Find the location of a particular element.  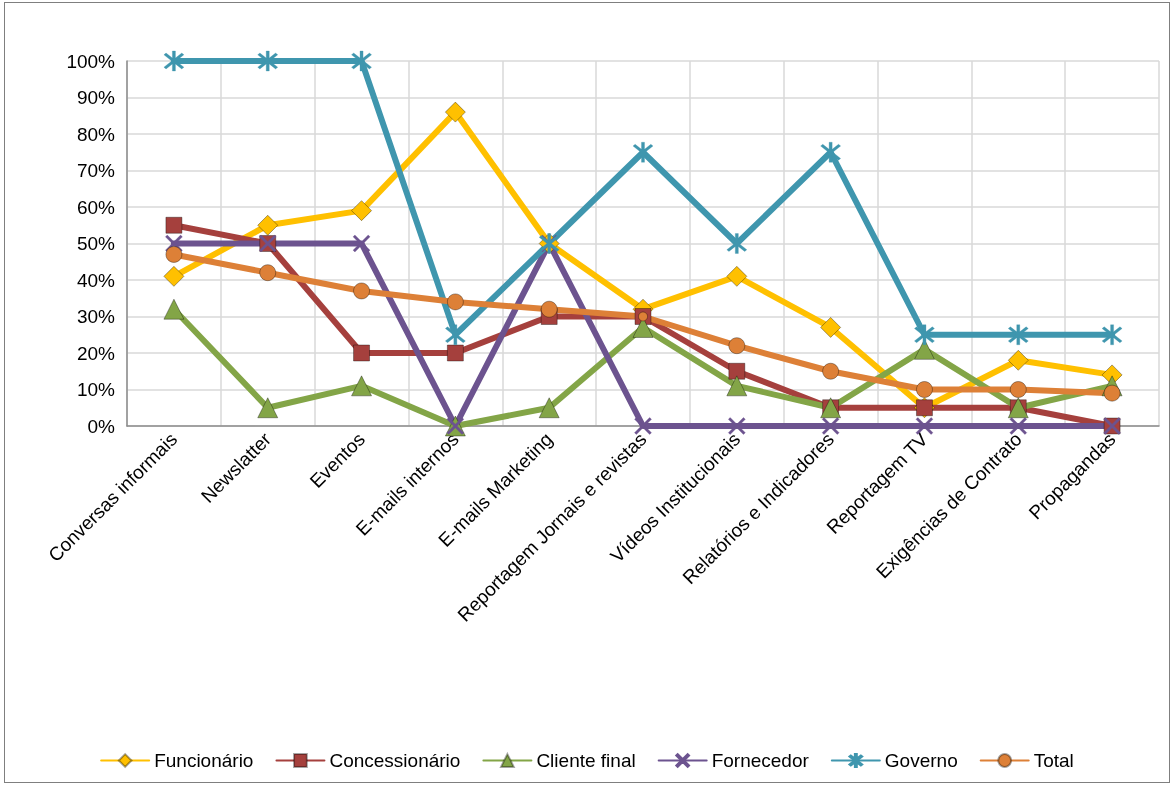

legend-label: Concessionário is located at coordinates (395, 760).